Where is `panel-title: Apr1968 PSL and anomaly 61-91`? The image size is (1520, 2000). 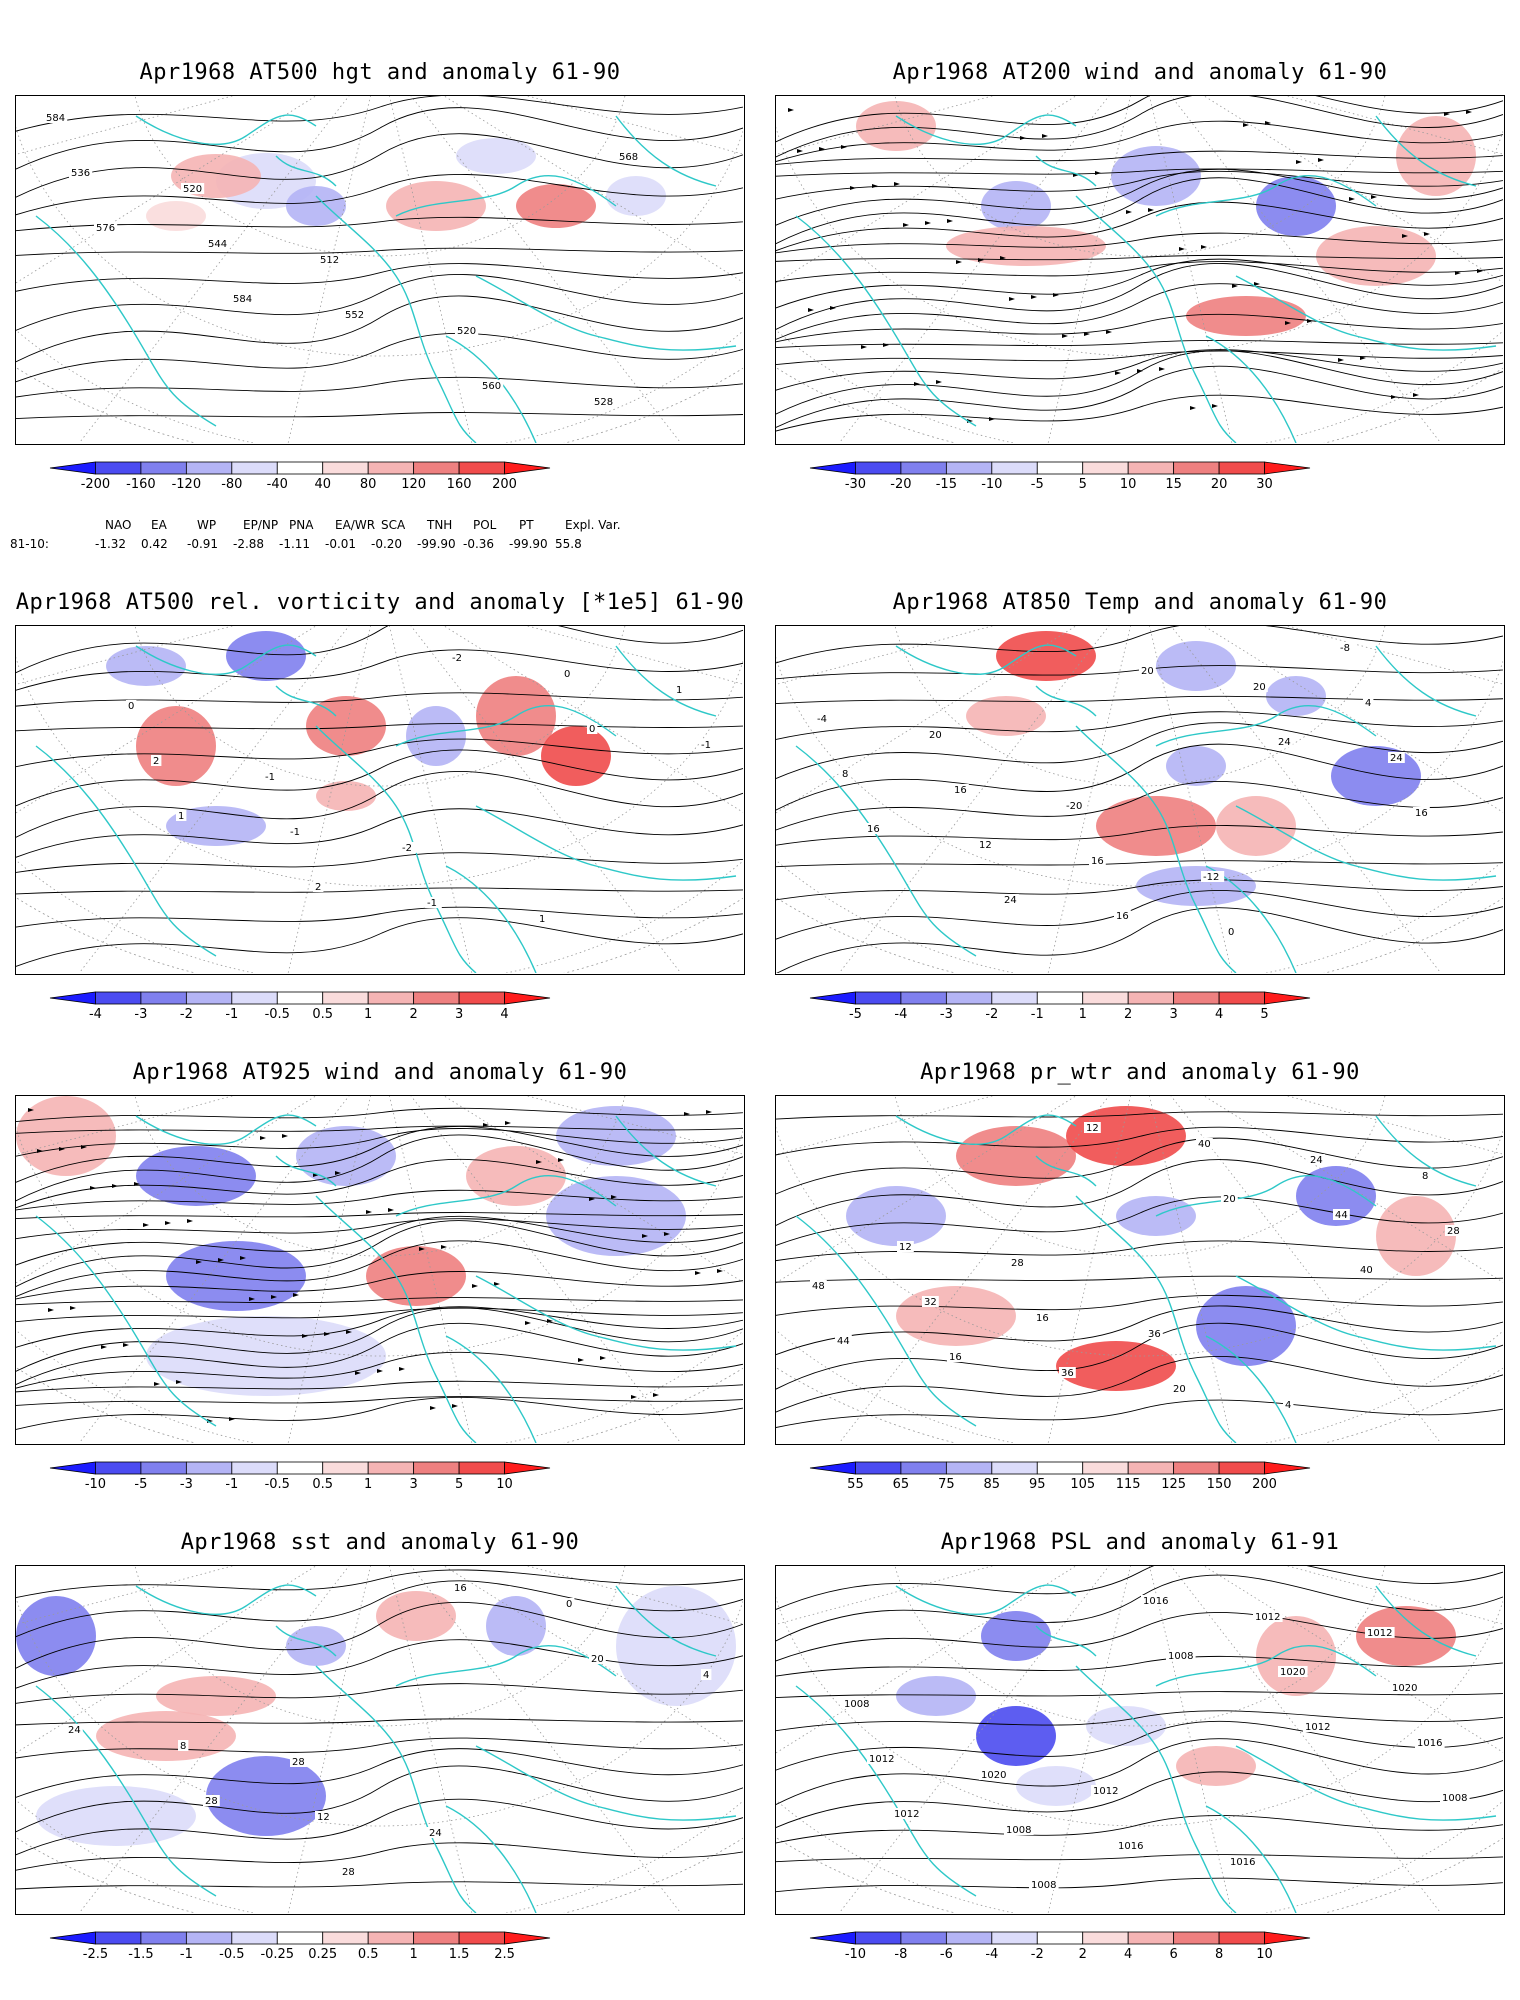 panel-title: Apr1968 PSL and anomaly 61-91 is located at coordinates (1140, 1542).